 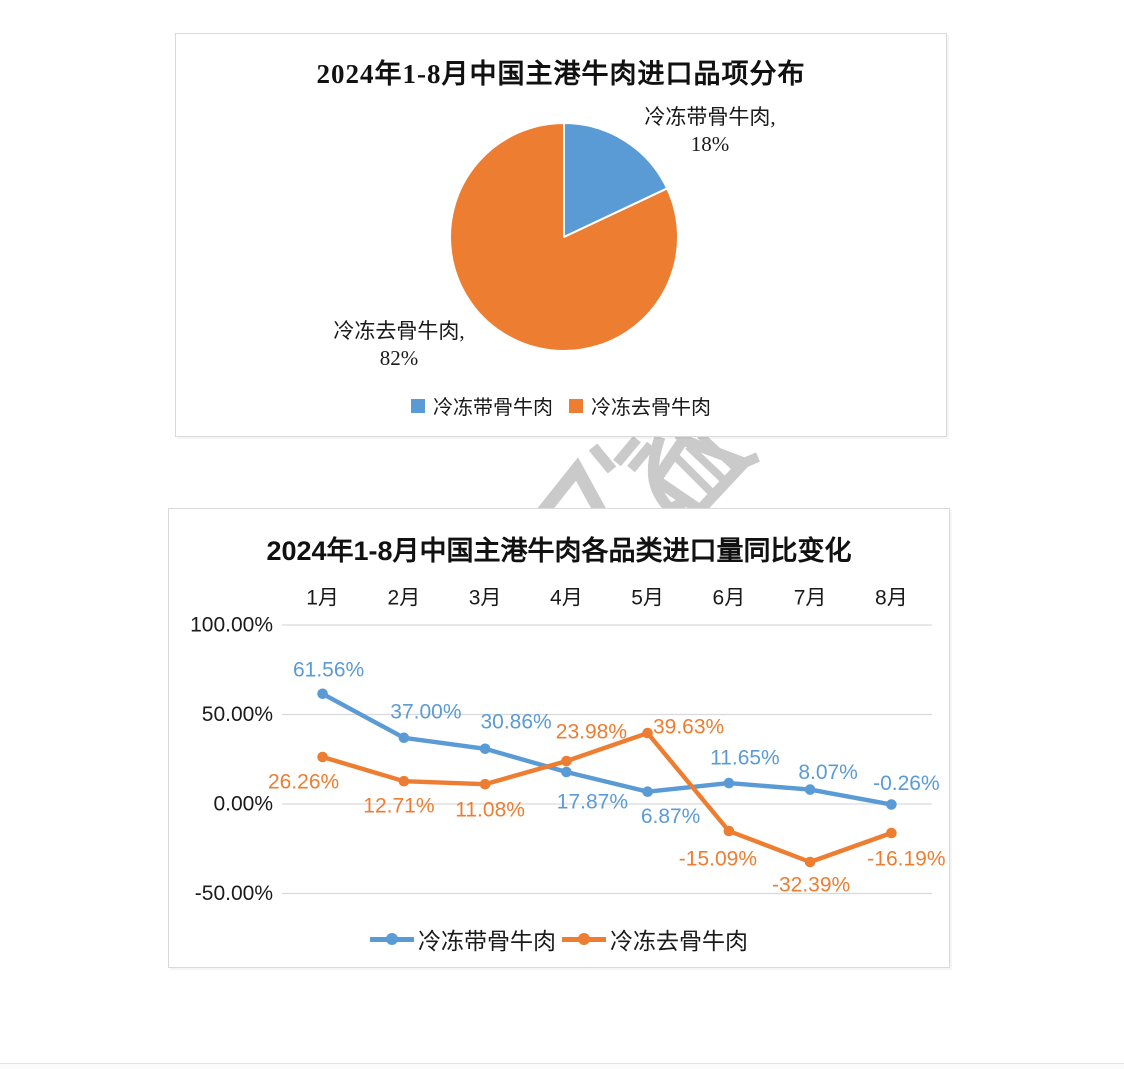 I want to click on data-point-frozen-boneless-beef-1月, so click(x=322, y=757).